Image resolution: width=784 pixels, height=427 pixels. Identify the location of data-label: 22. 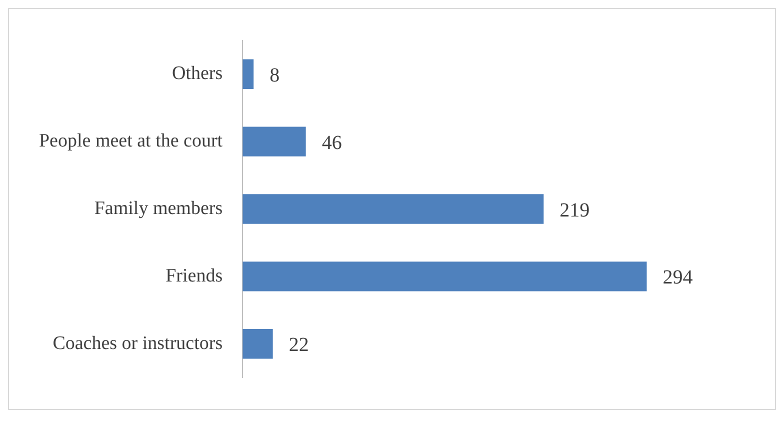
(298, 345).